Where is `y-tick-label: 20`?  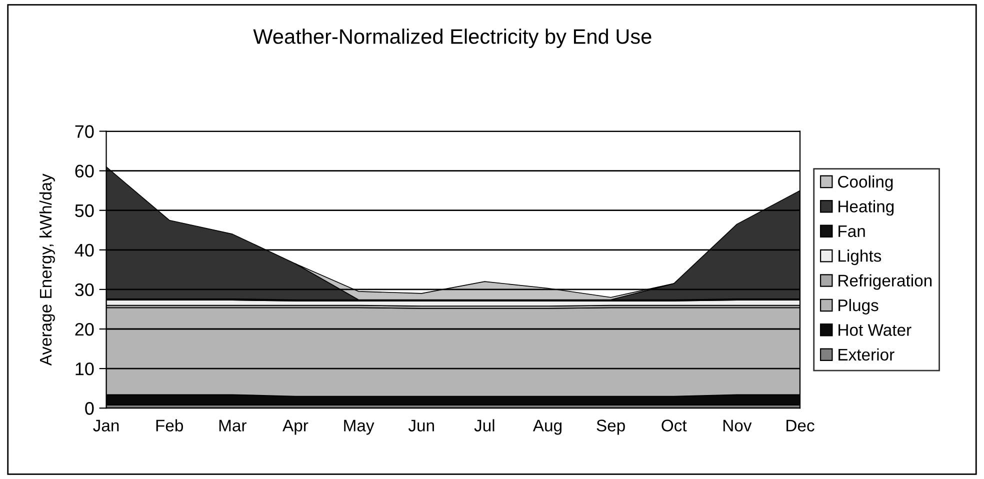
y-tick-label: 20 is located at coordinates (84, 329).